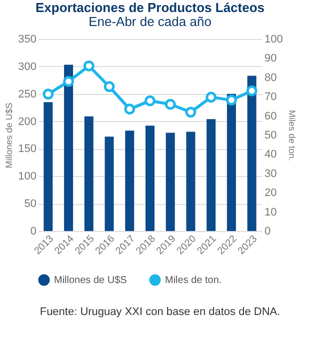 This screenshot has width=320, height=348. What do you see at coordinates (150, 21) in the screenshot?
I see `chart-subtitle: Ene-Abr de cada año` at bounding box center [150, 21].